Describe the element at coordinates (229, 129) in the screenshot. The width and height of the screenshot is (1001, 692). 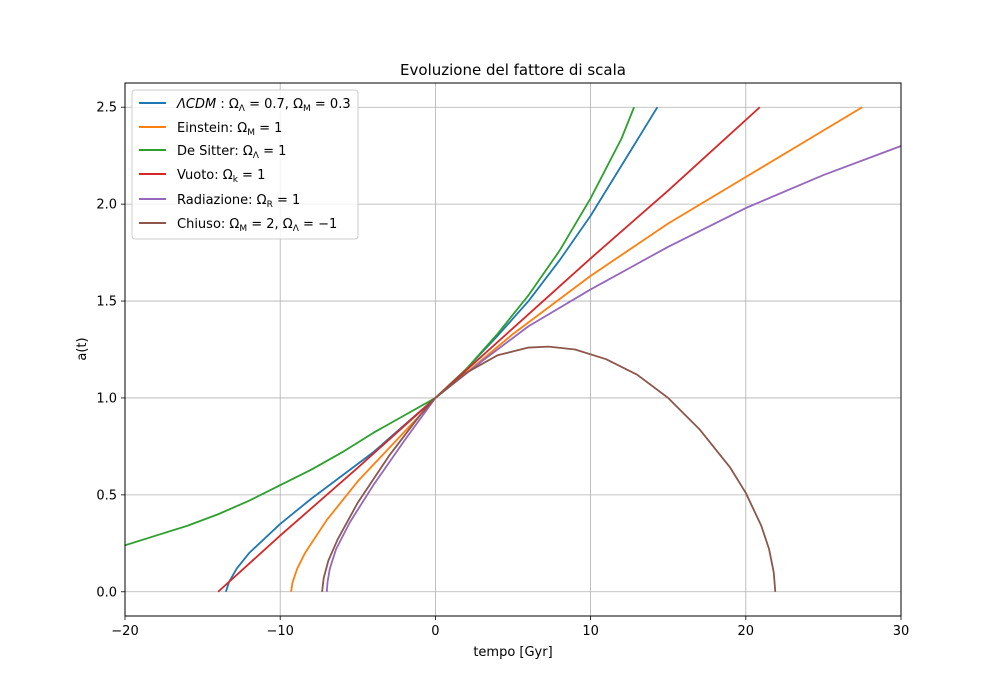
I see `legend-label-einstein: Einstein: ΩM = 1` at that location.